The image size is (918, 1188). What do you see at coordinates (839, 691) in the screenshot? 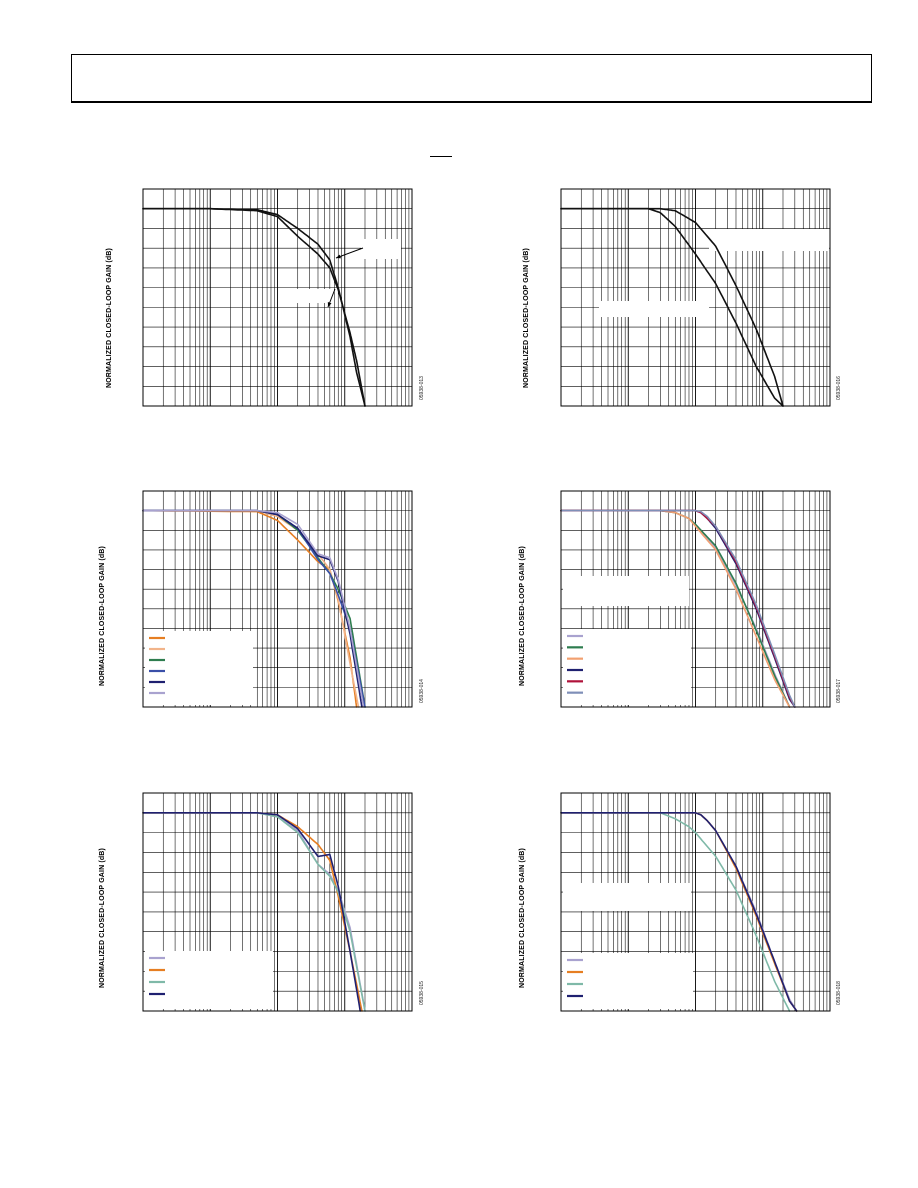
I see `figure-code: 05938-017` at bounding box center [839, 691].